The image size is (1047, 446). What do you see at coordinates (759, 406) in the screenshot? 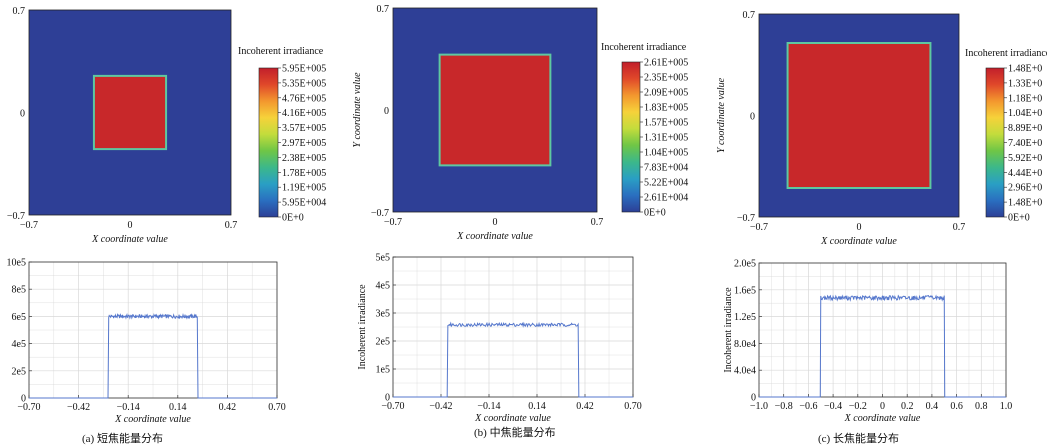
I see `x-tick-label: −1.0` at bounding box center [759, 406].